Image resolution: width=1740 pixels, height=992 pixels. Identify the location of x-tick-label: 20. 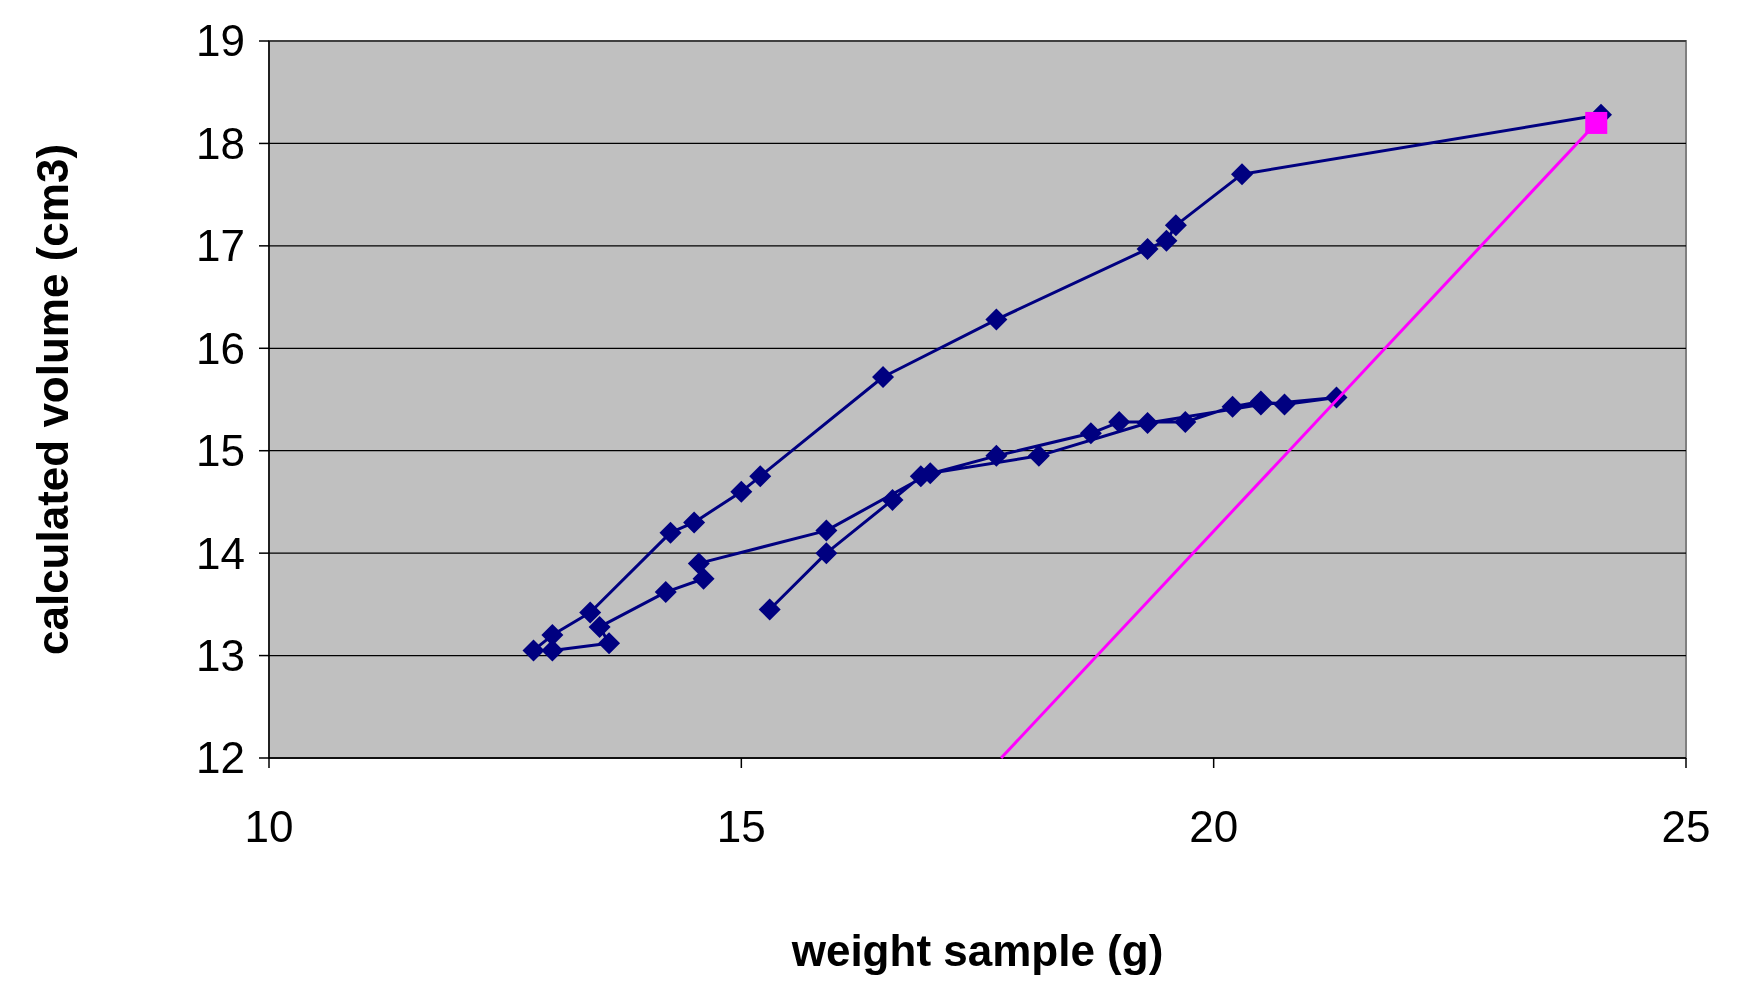
(1214, 826).